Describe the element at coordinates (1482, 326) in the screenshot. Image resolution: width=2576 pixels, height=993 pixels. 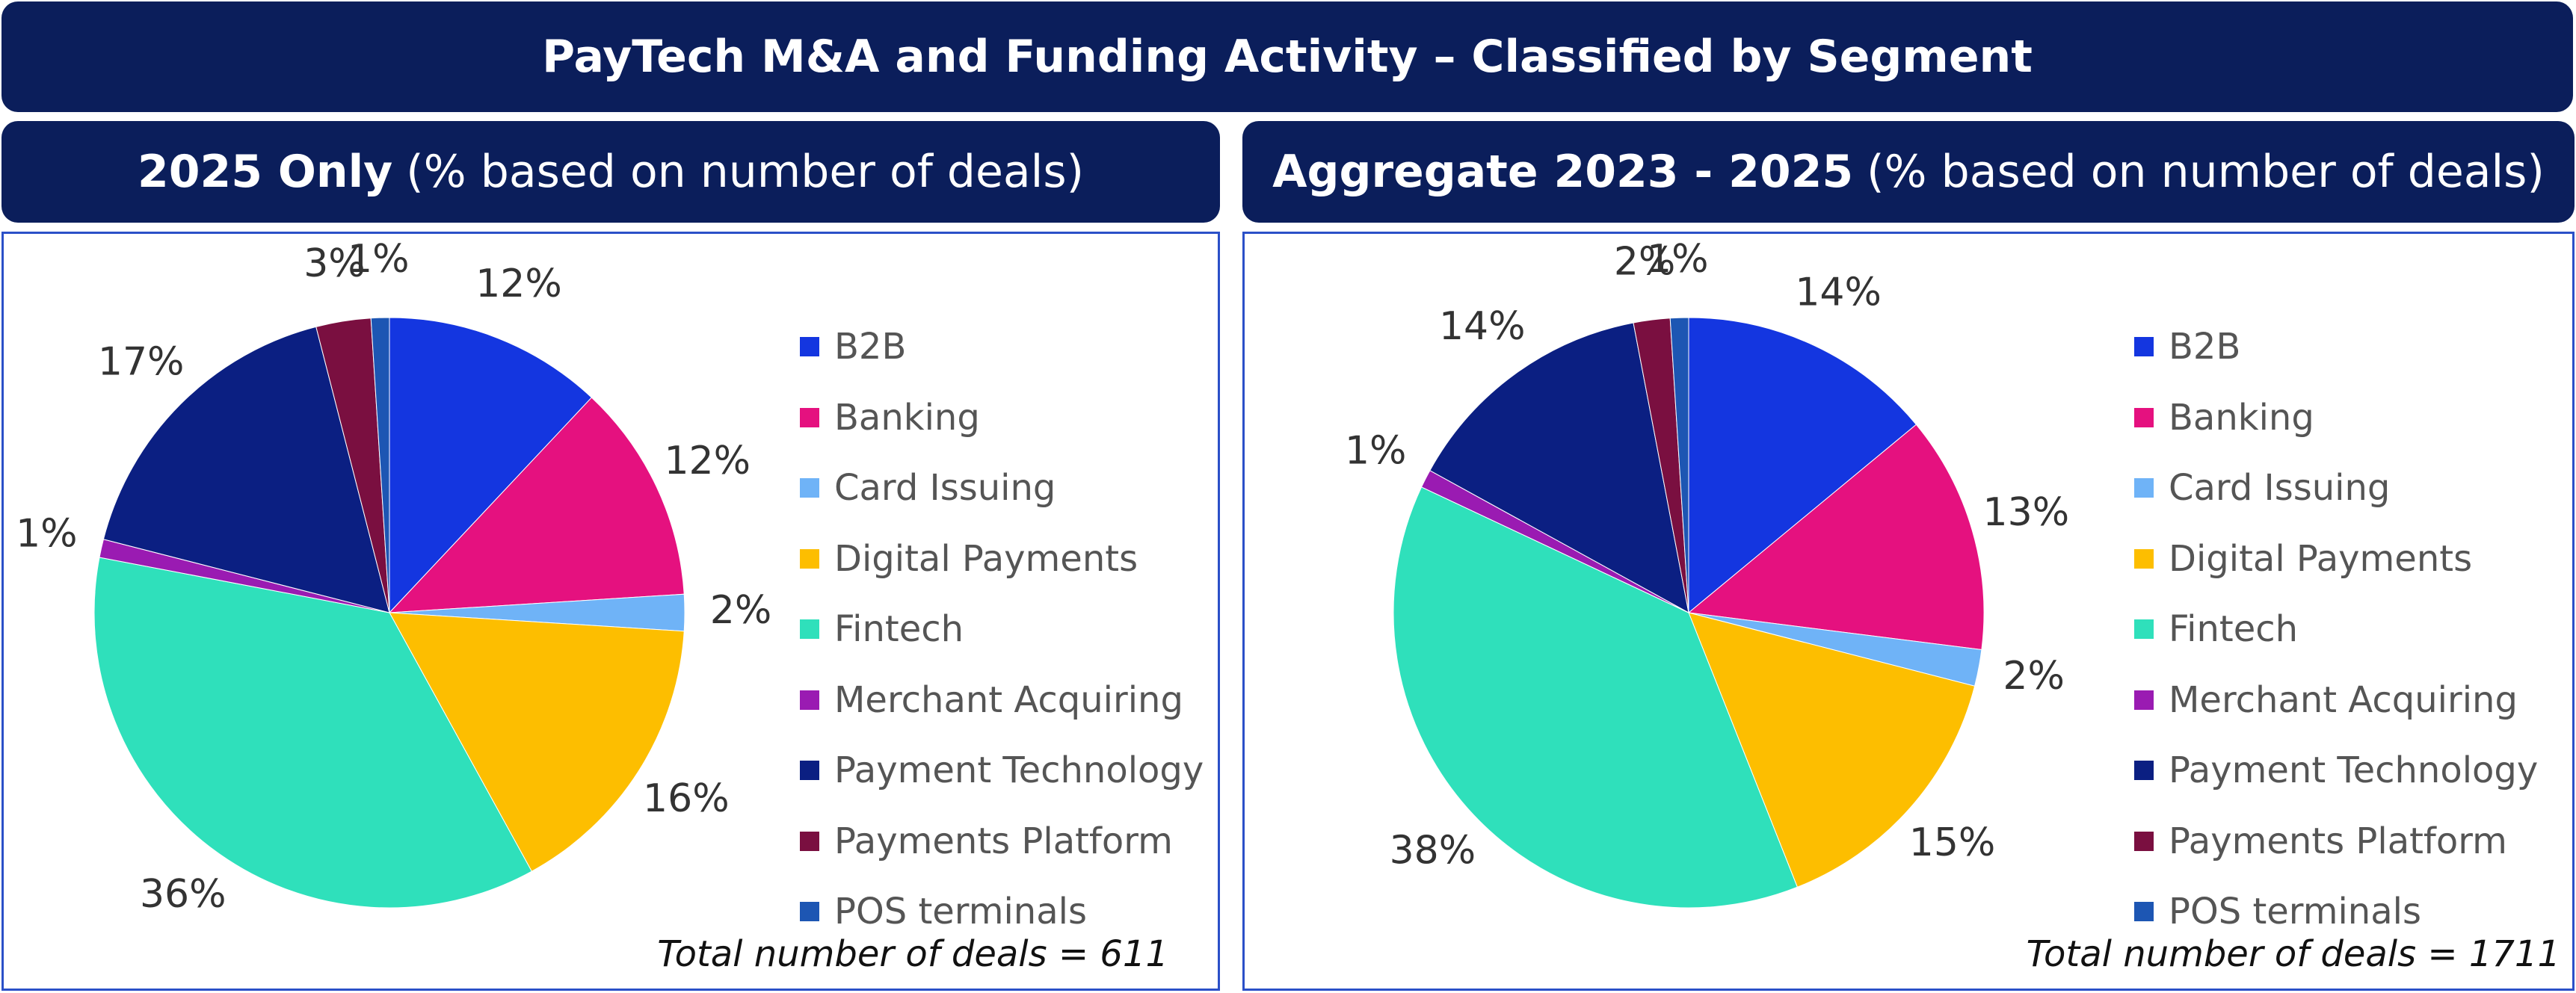
I see `data-label-payment-technology: 14%` at that location.